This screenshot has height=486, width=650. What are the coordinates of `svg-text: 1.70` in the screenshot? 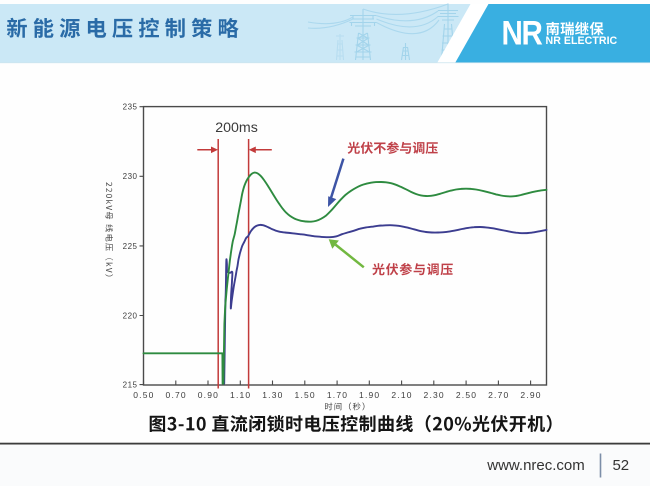 It's located at (337, 395).